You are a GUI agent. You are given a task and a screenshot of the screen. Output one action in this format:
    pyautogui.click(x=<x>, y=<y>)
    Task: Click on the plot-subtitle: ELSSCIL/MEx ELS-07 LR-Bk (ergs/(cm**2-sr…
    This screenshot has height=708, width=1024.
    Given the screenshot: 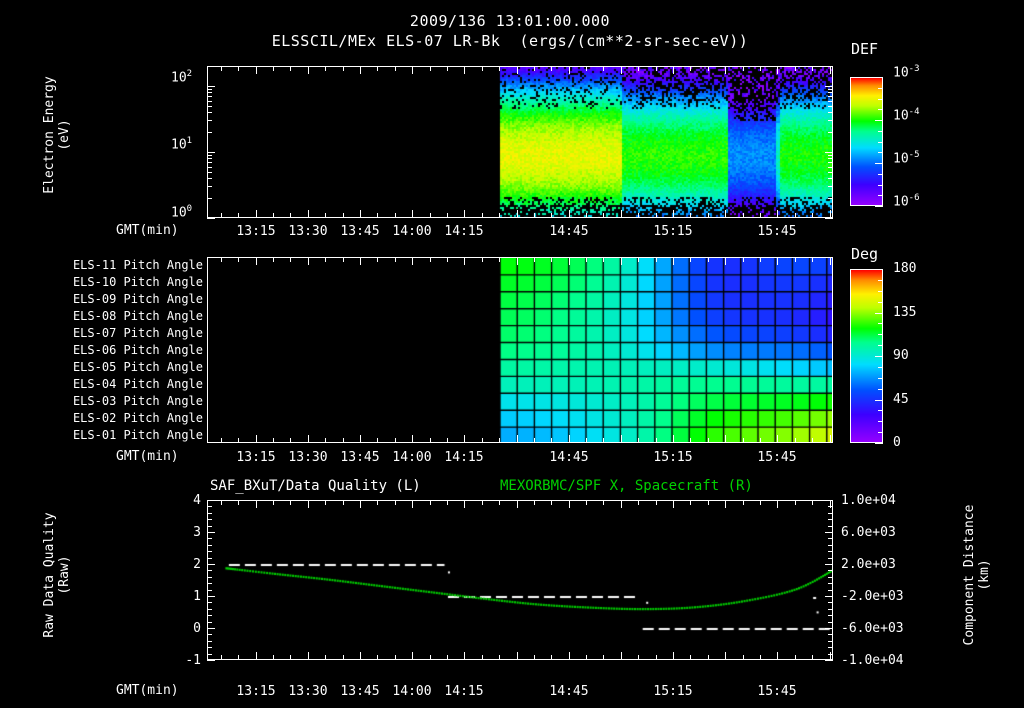 What is the action you would take?
    pyautogui.click(x=510, y=41)
    